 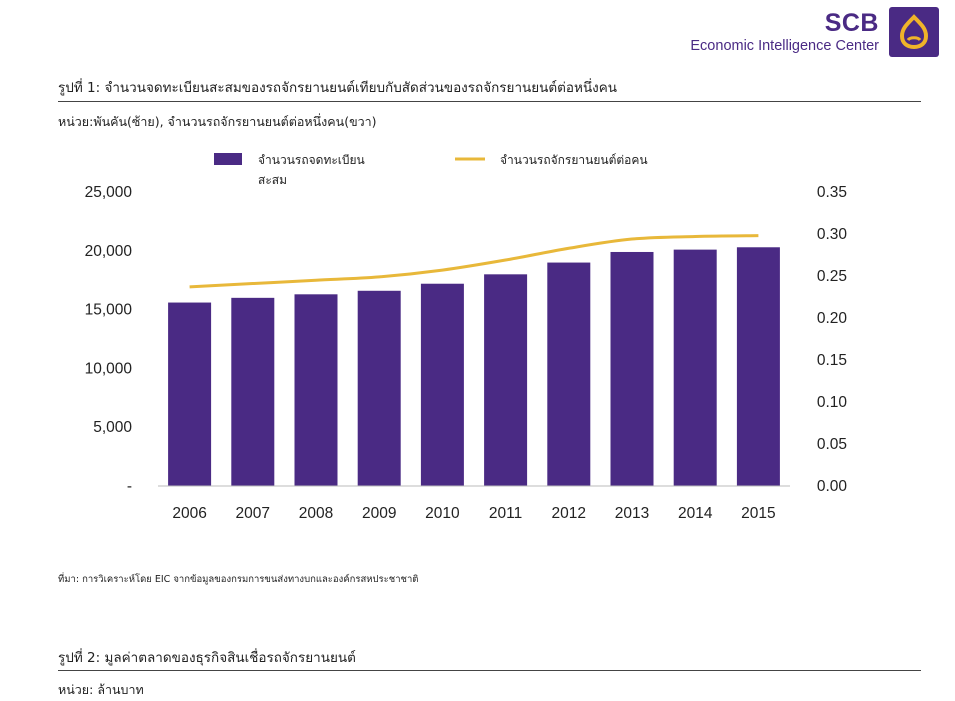 What do you see at coordinates (569, 513) in the screenshot?
I see `x-tick-2012: 2012` at bounding box center [569, 513].